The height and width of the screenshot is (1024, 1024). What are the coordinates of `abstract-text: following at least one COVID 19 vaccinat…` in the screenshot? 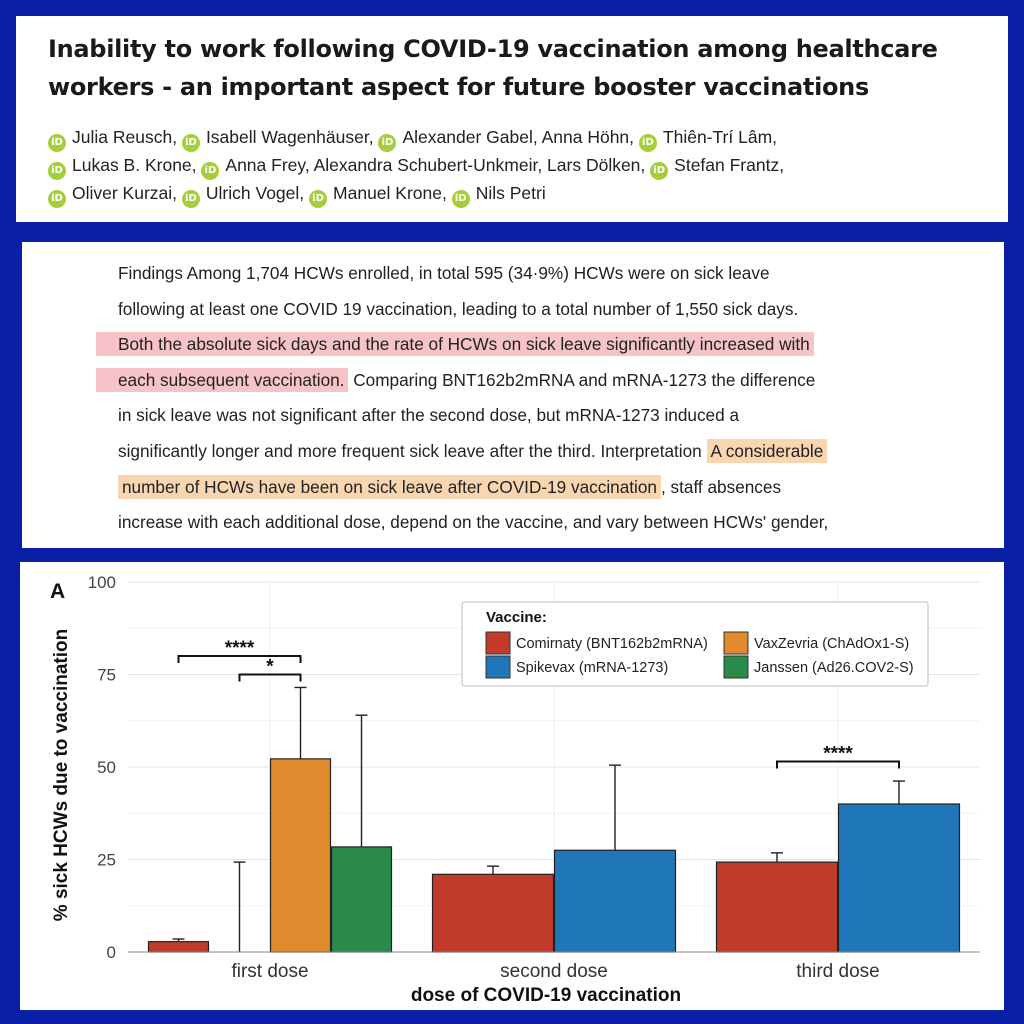 It's located at (458, 308).